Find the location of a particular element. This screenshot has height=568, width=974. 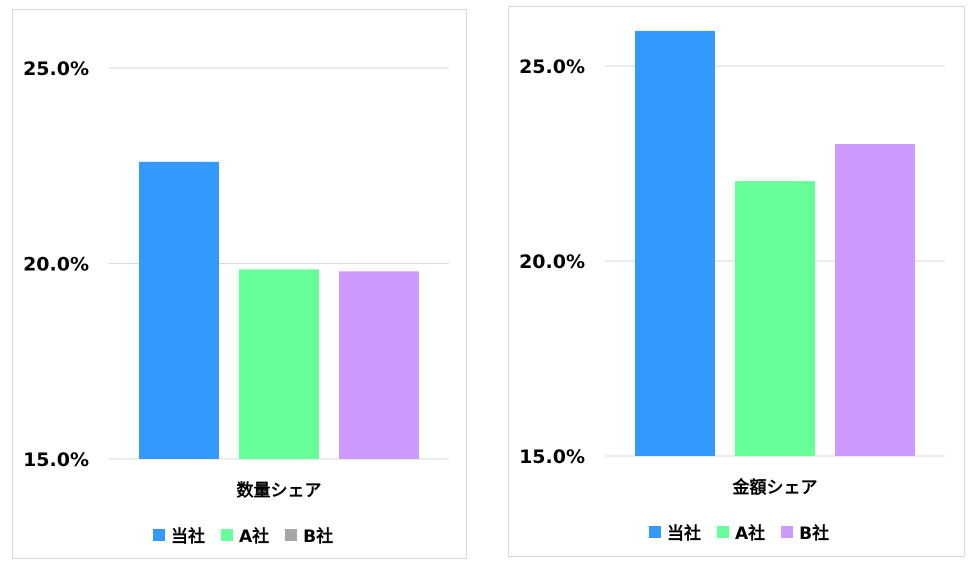

amount-share-legend: 当社 A社 B社 is located at coordinates (739, 531).